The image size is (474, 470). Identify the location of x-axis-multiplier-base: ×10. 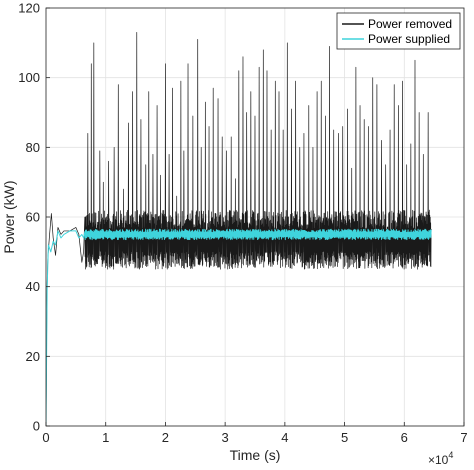
(438, 460).